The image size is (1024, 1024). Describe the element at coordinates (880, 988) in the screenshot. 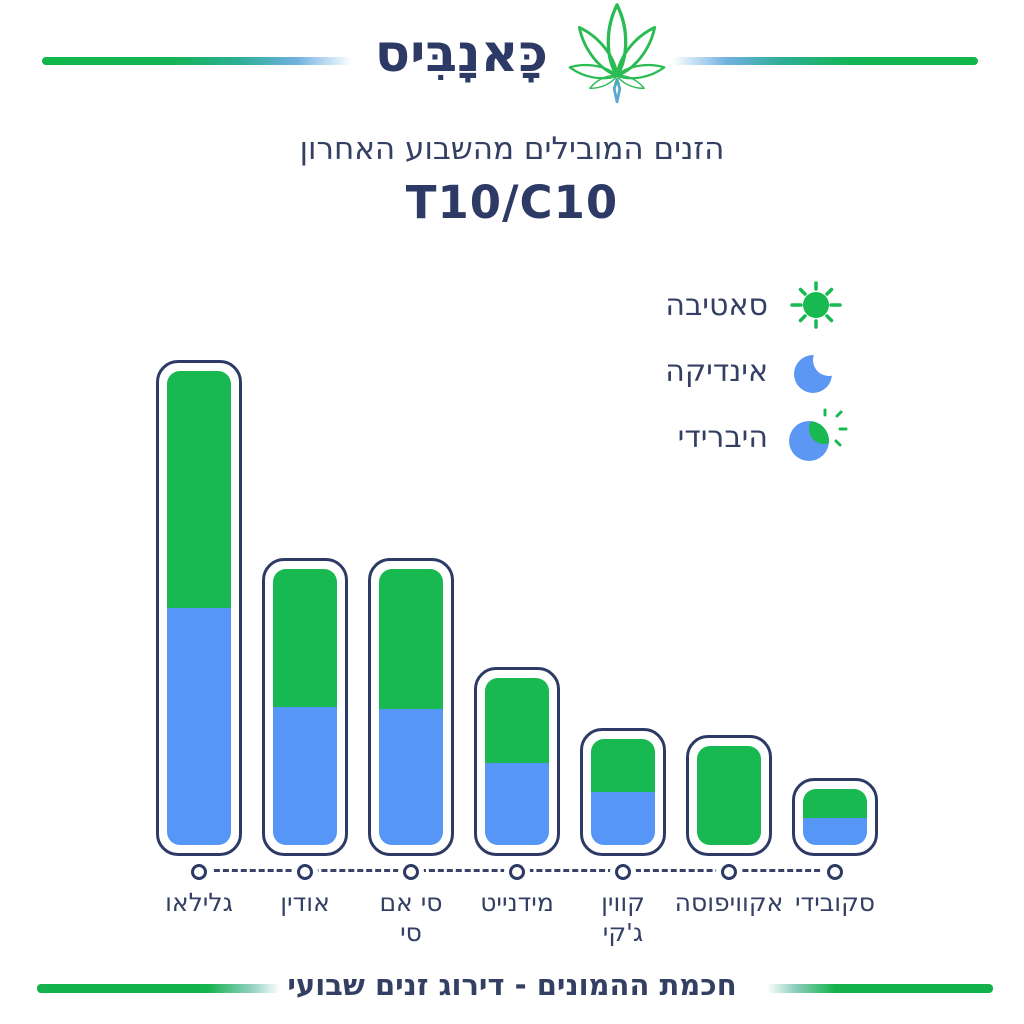

I see `footer-accent-line-right` at that location.